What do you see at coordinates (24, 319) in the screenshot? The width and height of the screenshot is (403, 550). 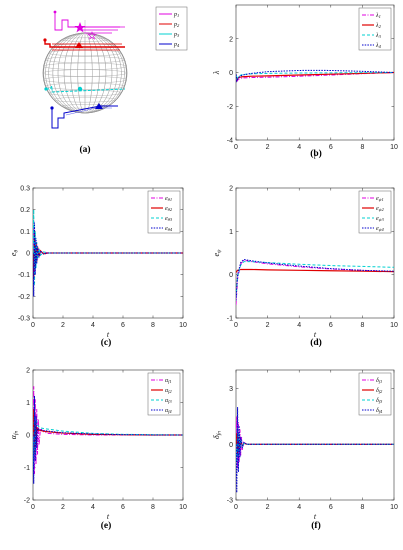 I see `y-tick-label: -0.3` at bounding box center [24, 319].